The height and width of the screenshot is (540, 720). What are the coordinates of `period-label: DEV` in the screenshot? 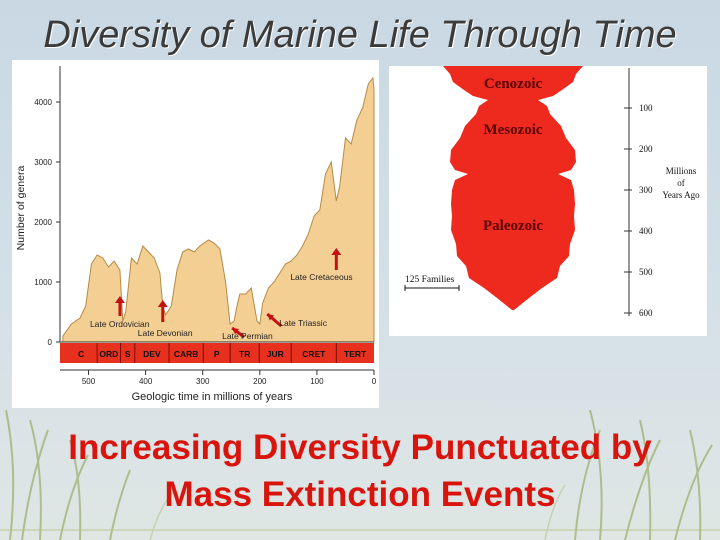 It's located at (152, 354).